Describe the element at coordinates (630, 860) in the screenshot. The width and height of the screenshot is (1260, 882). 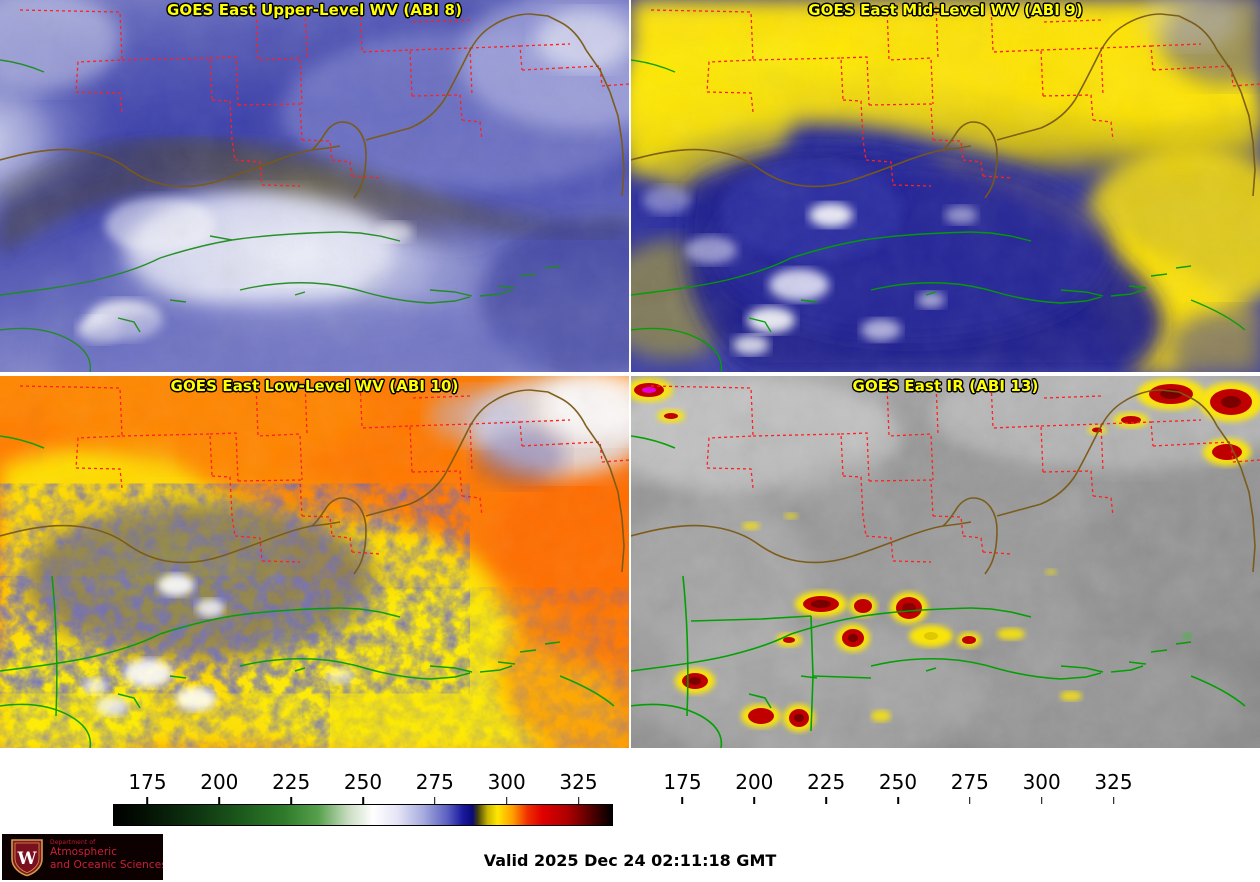
I see `valid-time-label: Valid 2025 Dec 24 02:11:18 GMT` at that location.